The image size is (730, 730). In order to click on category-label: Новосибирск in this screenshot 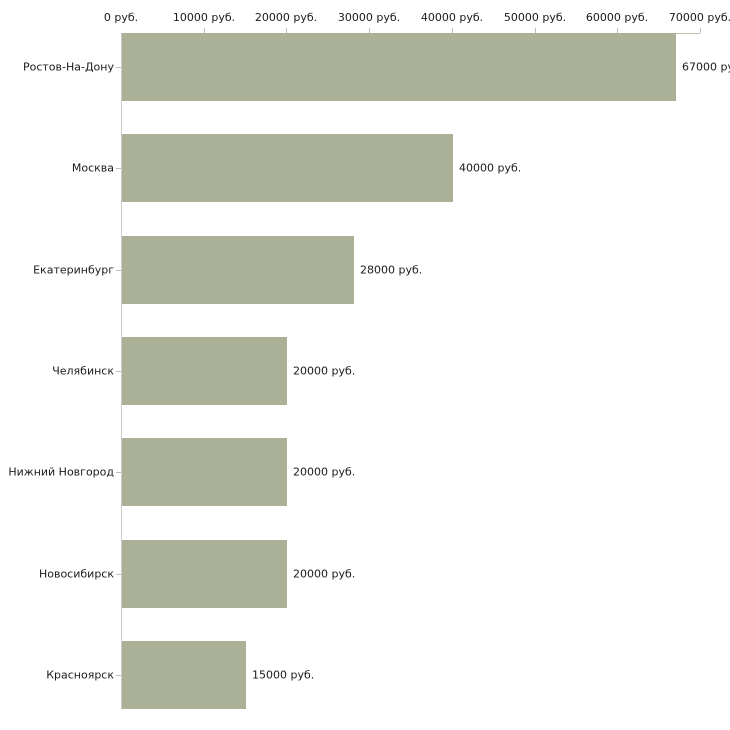, I will do `click(76, 574)`.